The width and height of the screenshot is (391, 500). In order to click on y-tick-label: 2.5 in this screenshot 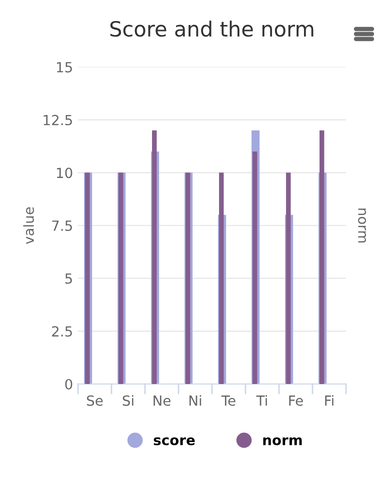, I will do `click(62, 331)`.